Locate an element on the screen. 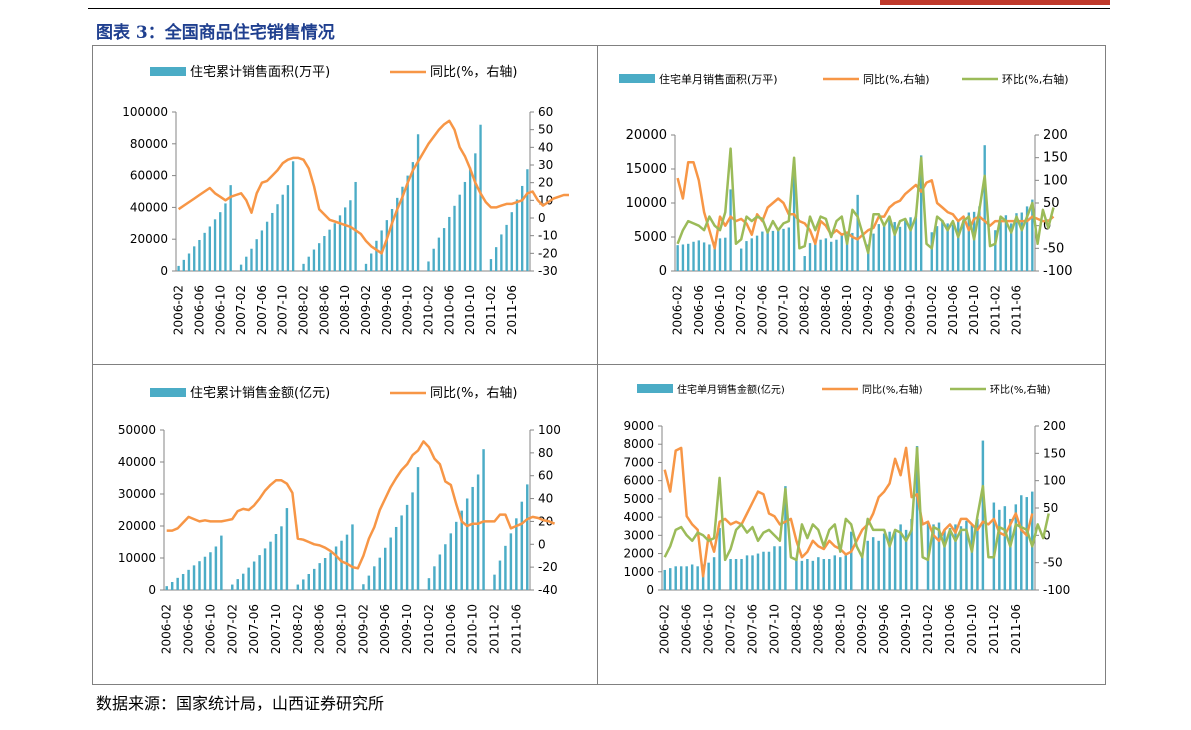  x-tick-label: 2006-02 is located at coordinates (665, 629).